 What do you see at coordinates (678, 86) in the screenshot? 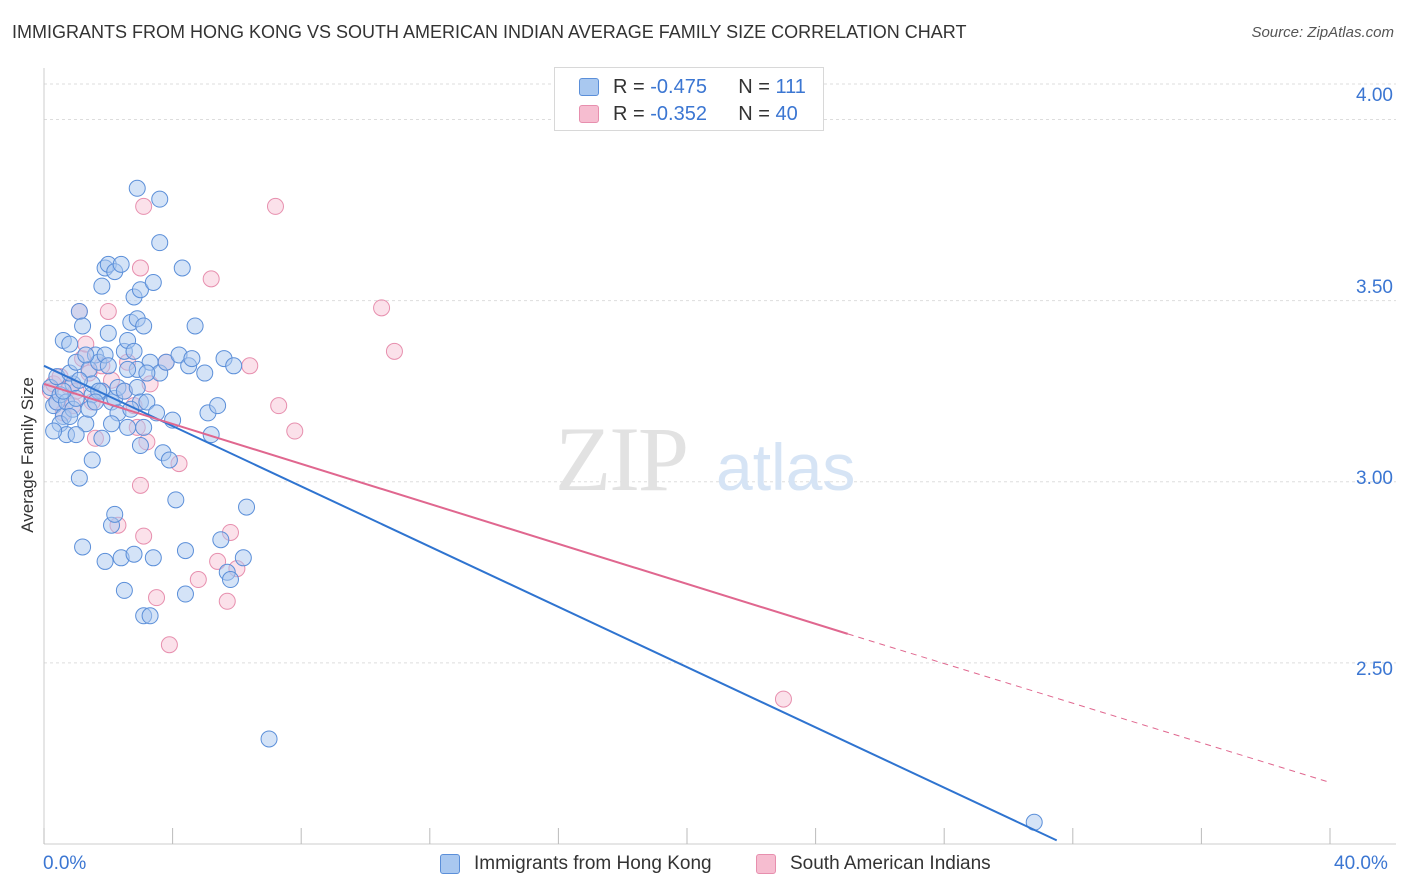
I see `legend-r-value: -0.475` at bounding box center [678, 86].